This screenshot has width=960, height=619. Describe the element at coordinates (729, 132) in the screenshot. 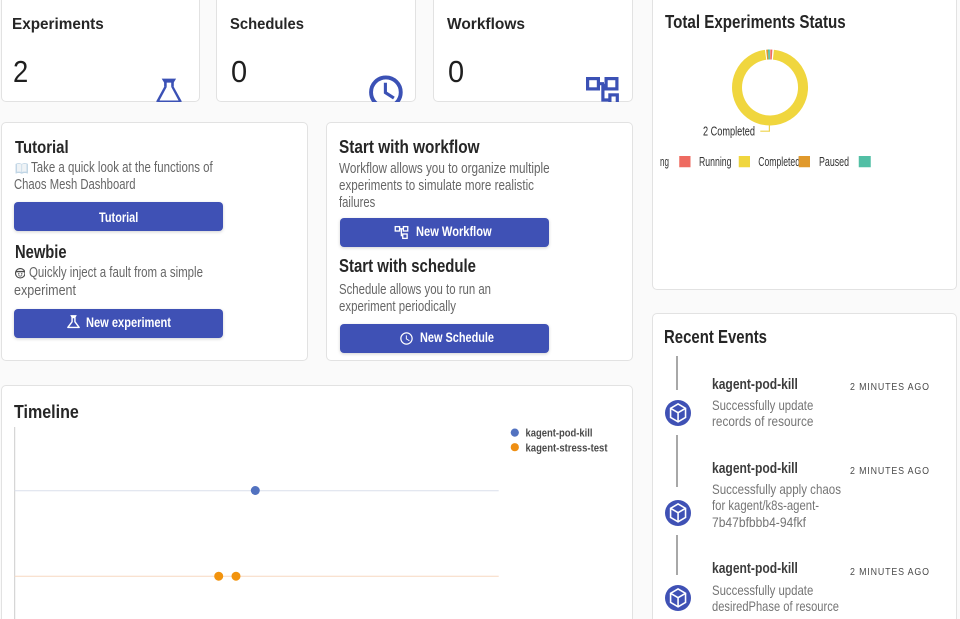

I see `svg-text: 2 Completed` at that location.